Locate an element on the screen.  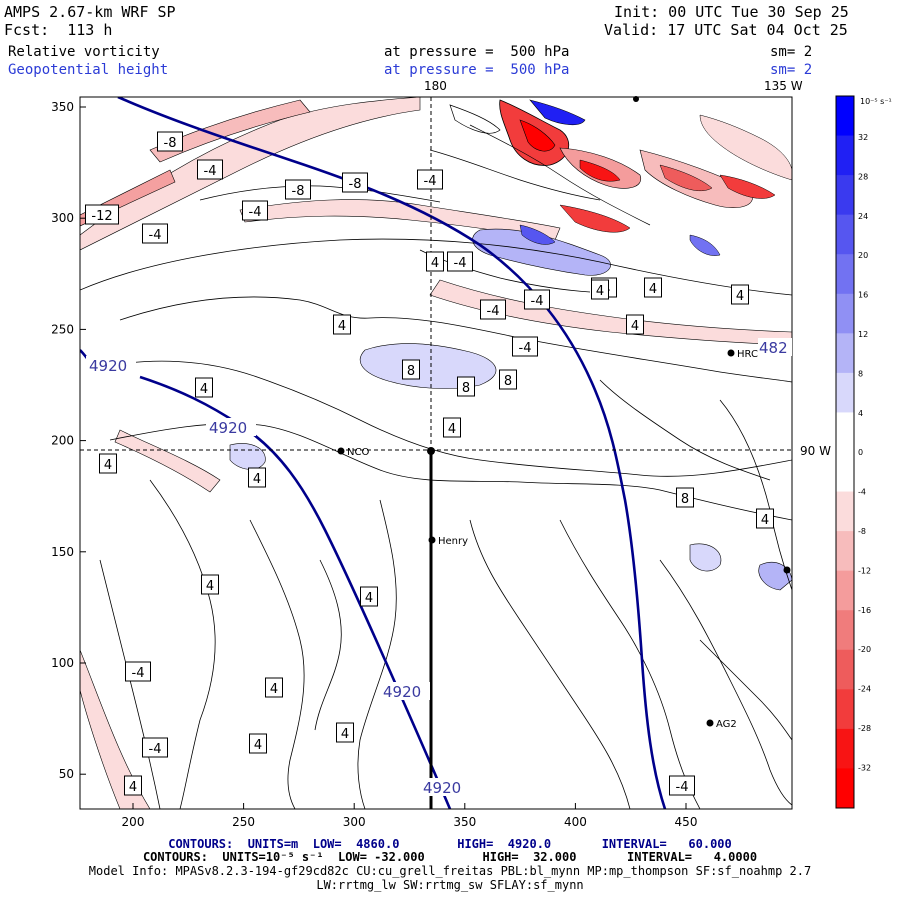
footer-physics: LW:rrtmg_lw SW:rrtmg_sw SFLAY:sf_mynn is located at coordinates (450, 885).